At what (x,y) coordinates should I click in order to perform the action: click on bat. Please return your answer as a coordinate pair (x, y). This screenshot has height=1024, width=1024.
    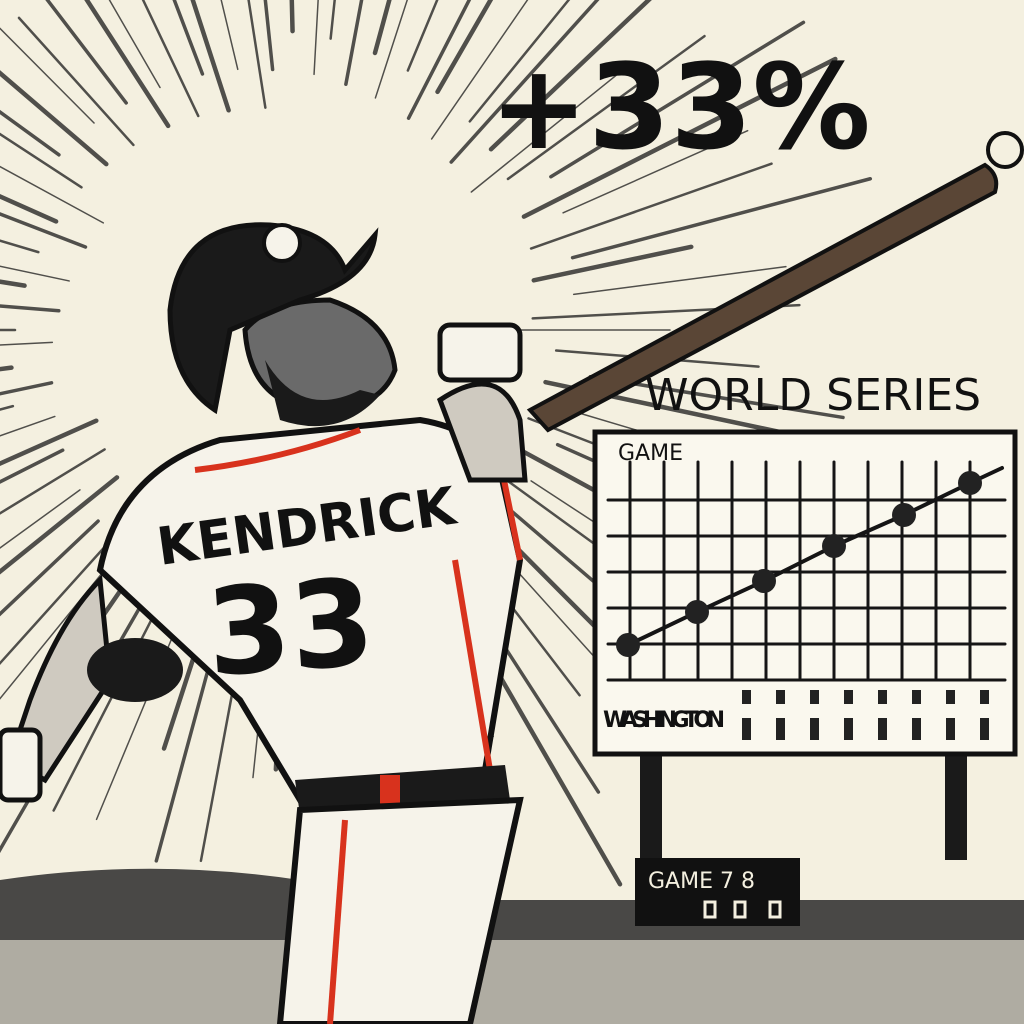
    Looking at the image, I should click on (762, 297).